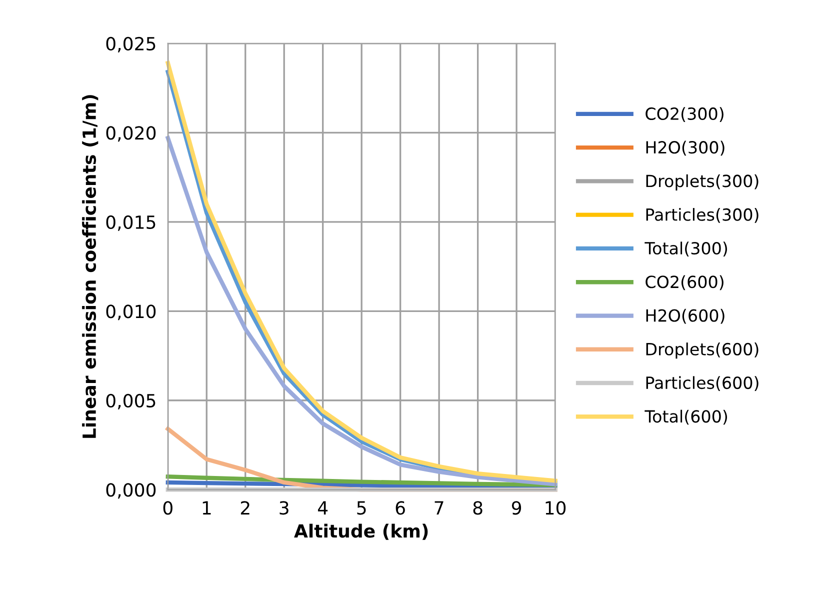 The height and width of the screenshot is (603, 819). Describe the element at coordinates (686, 249) in the screenshot. I see `legend-label: Total(300)` at that location.